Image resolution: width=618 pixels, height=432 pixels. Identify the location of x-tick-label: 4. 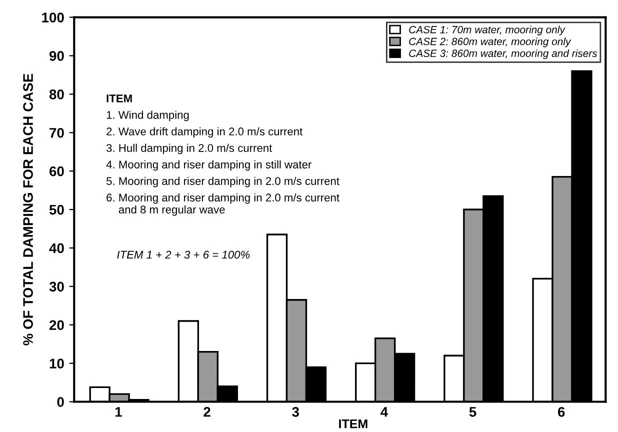
(384, 412).